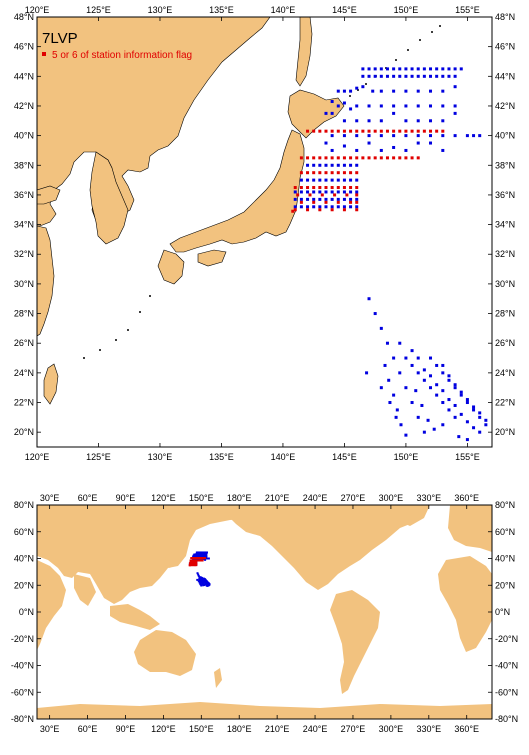 The image size is (529, 755). What do you see at coordinates (505, 284) in the screenshot?
I see `lat-tick-label: 30°N` at bounding box center [505, 284].